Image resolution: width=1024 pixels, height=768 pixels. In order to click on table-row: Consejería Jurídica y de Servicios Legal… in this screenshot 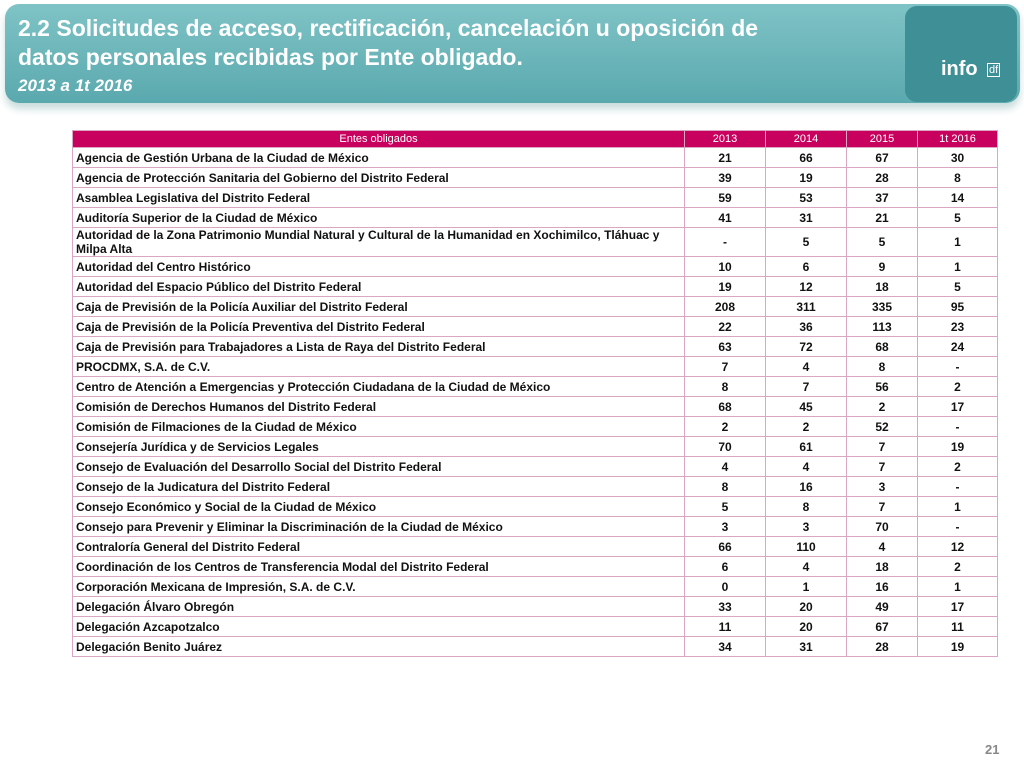, I will do `click(535, 446)`.